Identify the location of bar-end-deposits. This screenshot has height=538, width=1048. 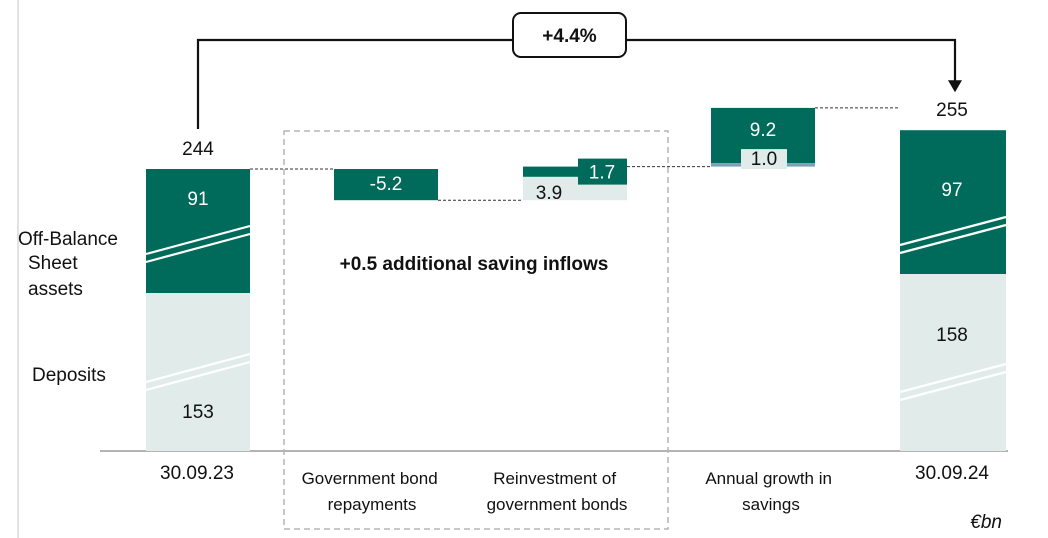
(953, 362).